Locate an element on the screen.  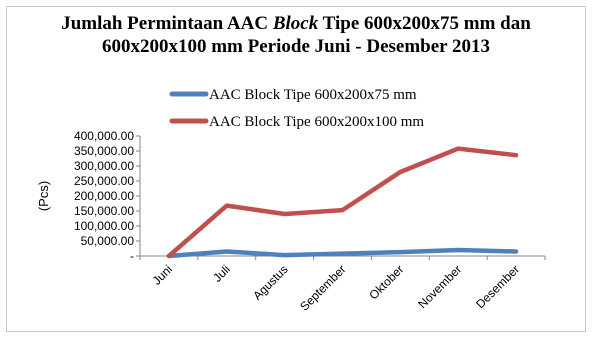
y-tick-label-7: 350,000.00 is located at coordinates (104, 151).